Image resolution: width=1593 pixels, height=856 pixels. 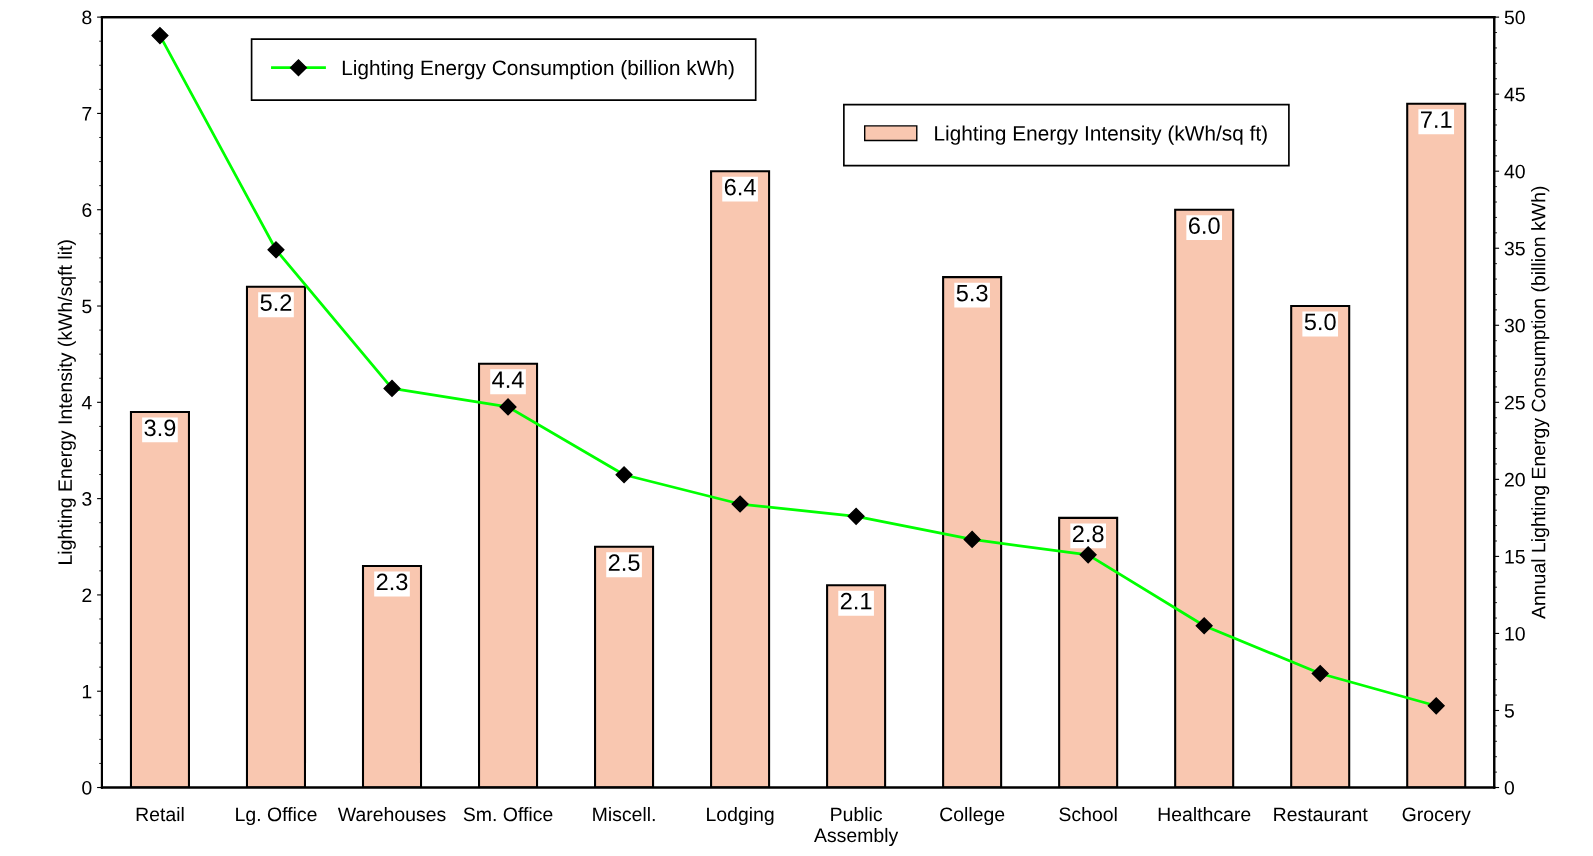 I want to click on y2-tick-label: 0, so click(x=1509, y=787).